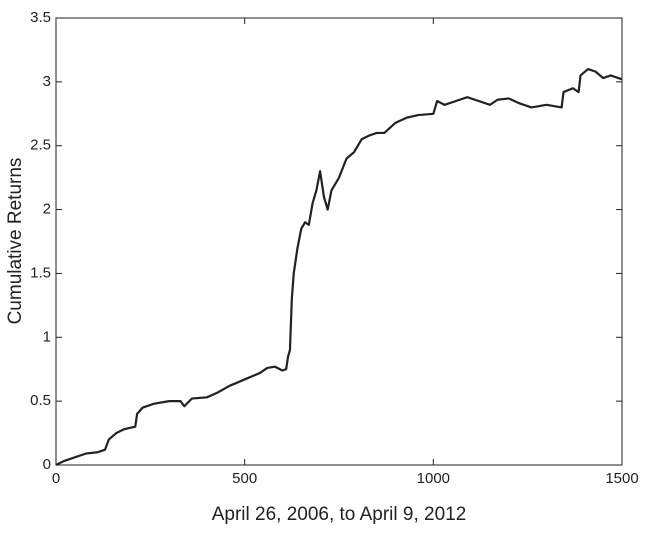 The width and height of the screenshot is (649, 535). What do you see at coordinates (47, 209) in the screenshot?
I see `y-tick-label: 2` at bounding box center [47, 209].